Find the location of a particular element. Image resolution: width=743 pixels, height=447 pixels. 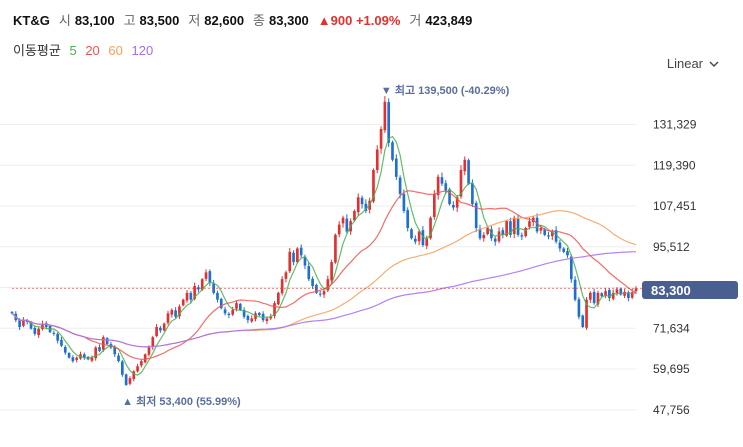

y-tick-label: 131,329 is located at coordinates (675, 125).